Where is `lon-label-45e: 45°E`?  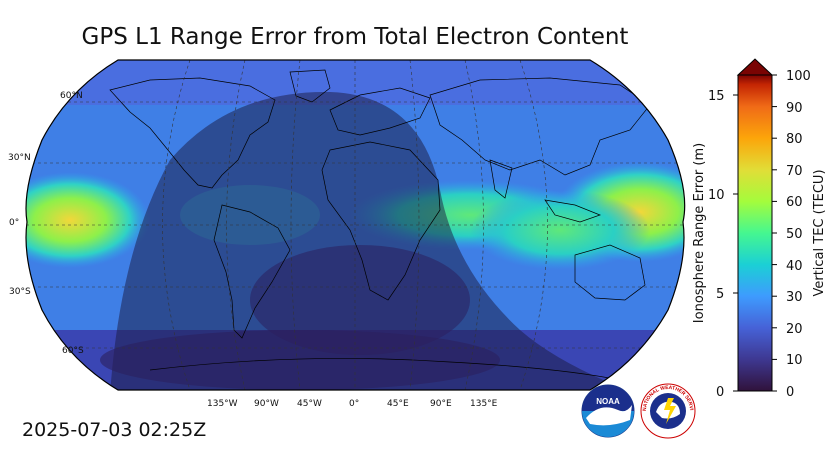 lon-label-45e: 45°E is located at coordinates (398, 404).